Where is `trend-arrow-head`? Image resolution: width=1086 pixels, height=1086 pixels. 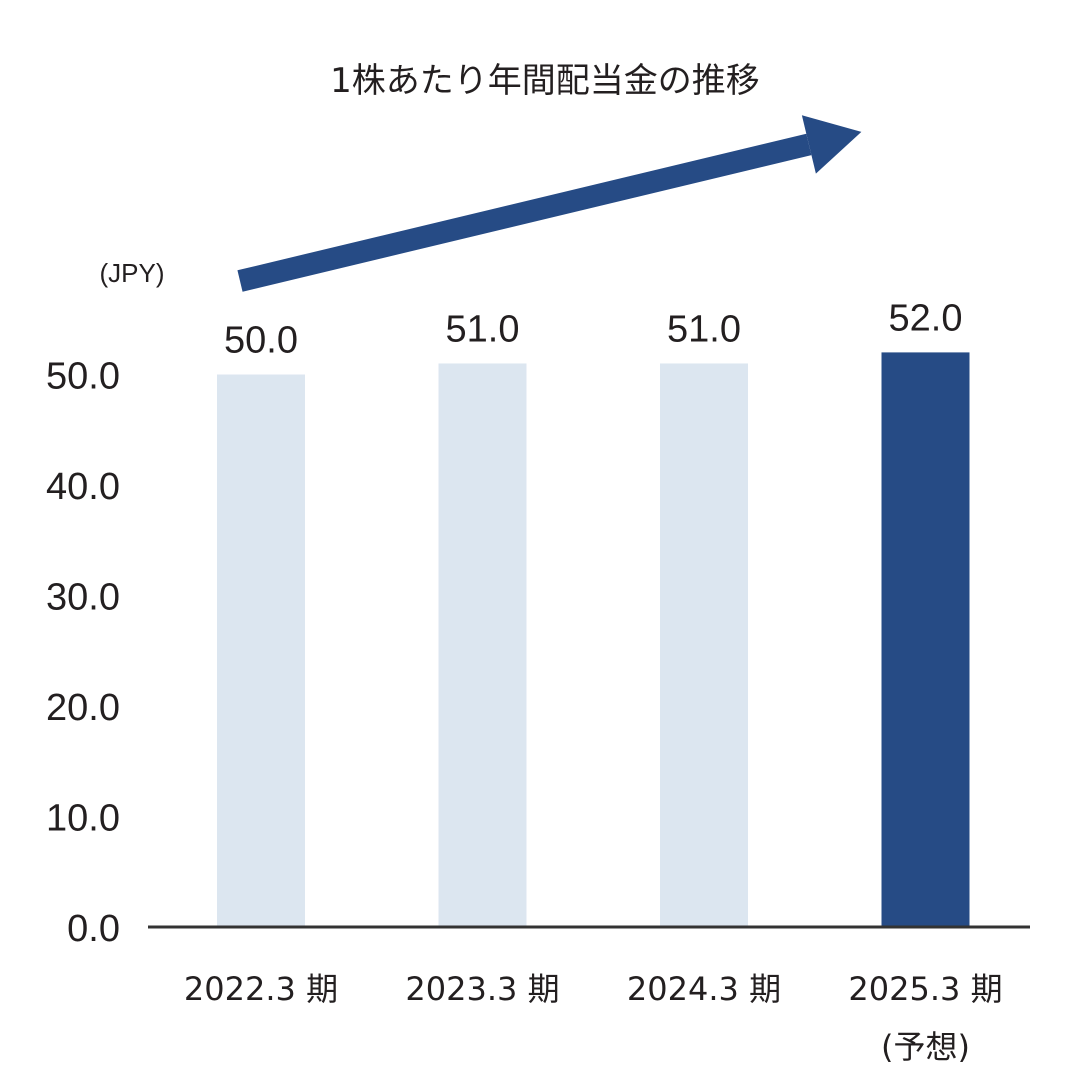 trend-arrow-head is located at coordinates (831, 144).